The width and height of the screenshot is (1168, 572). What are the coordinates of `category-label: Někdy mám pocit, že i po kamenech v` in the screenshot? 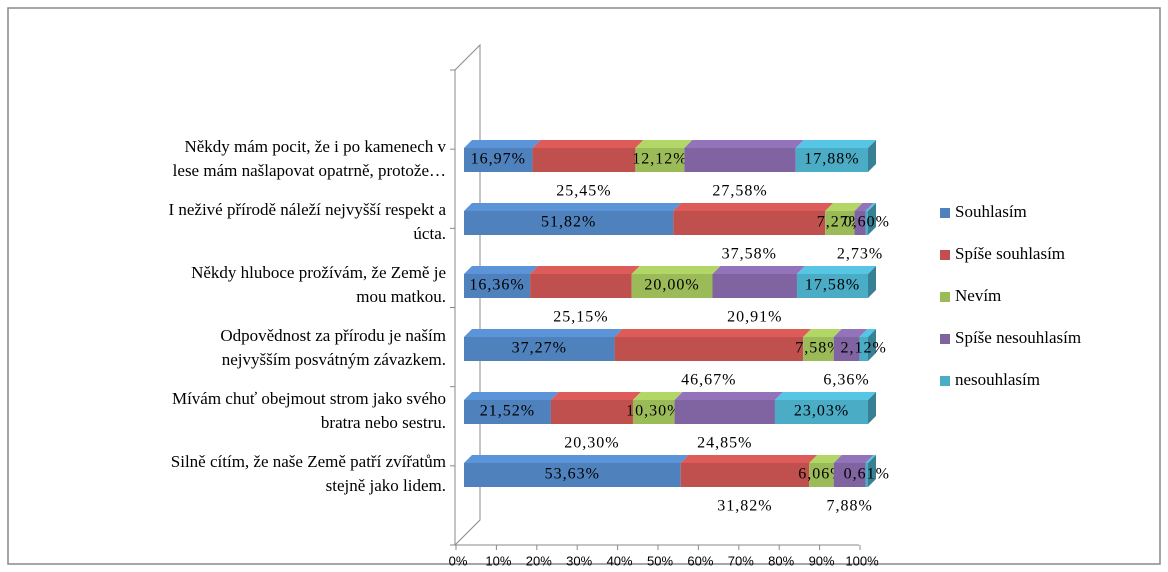 It's located at (315, 146).